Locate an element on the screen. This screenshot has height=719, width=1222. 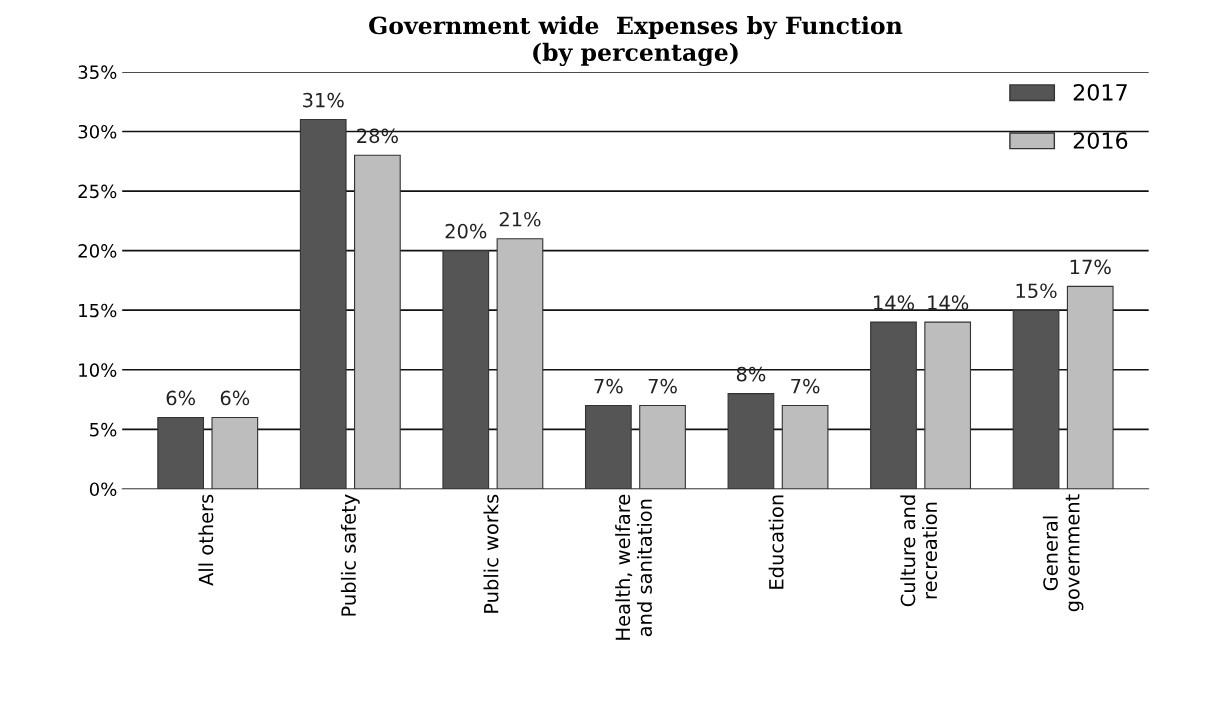
data-label: 21% is located at coordinates (520, 219).